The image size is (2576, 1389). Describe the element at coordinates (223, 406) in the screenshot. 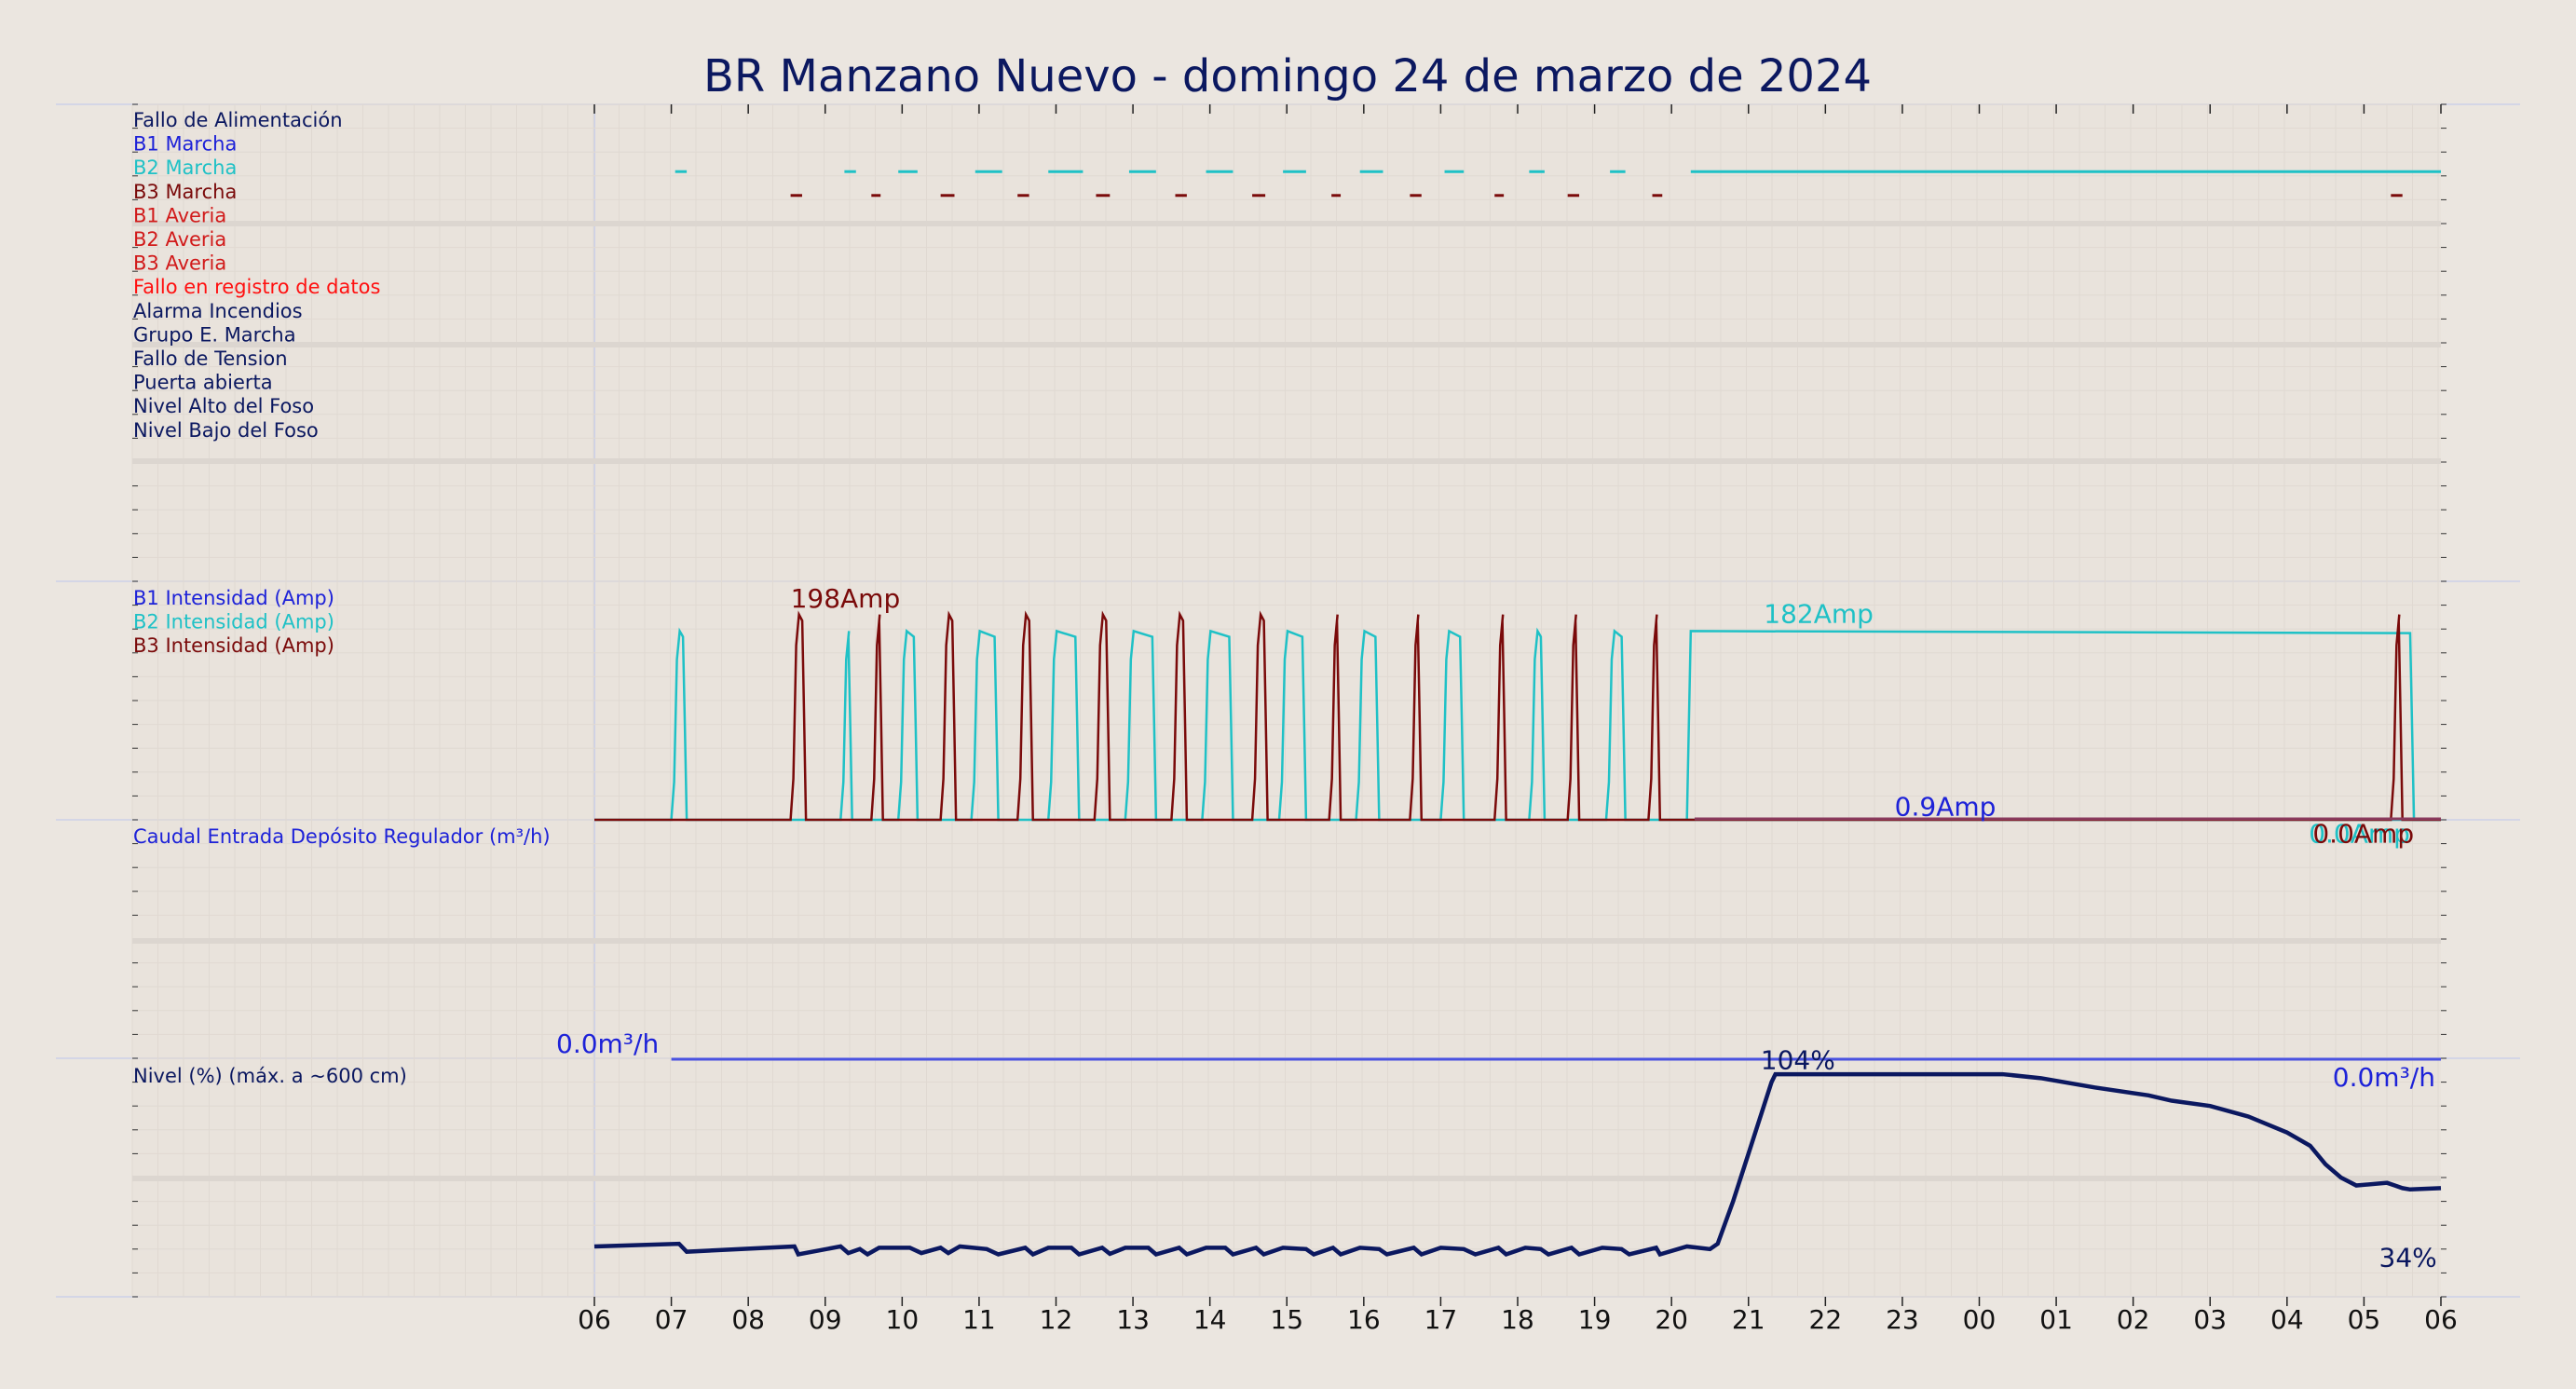

I see `signal-label: Nivel Alto del Foso` at that location.